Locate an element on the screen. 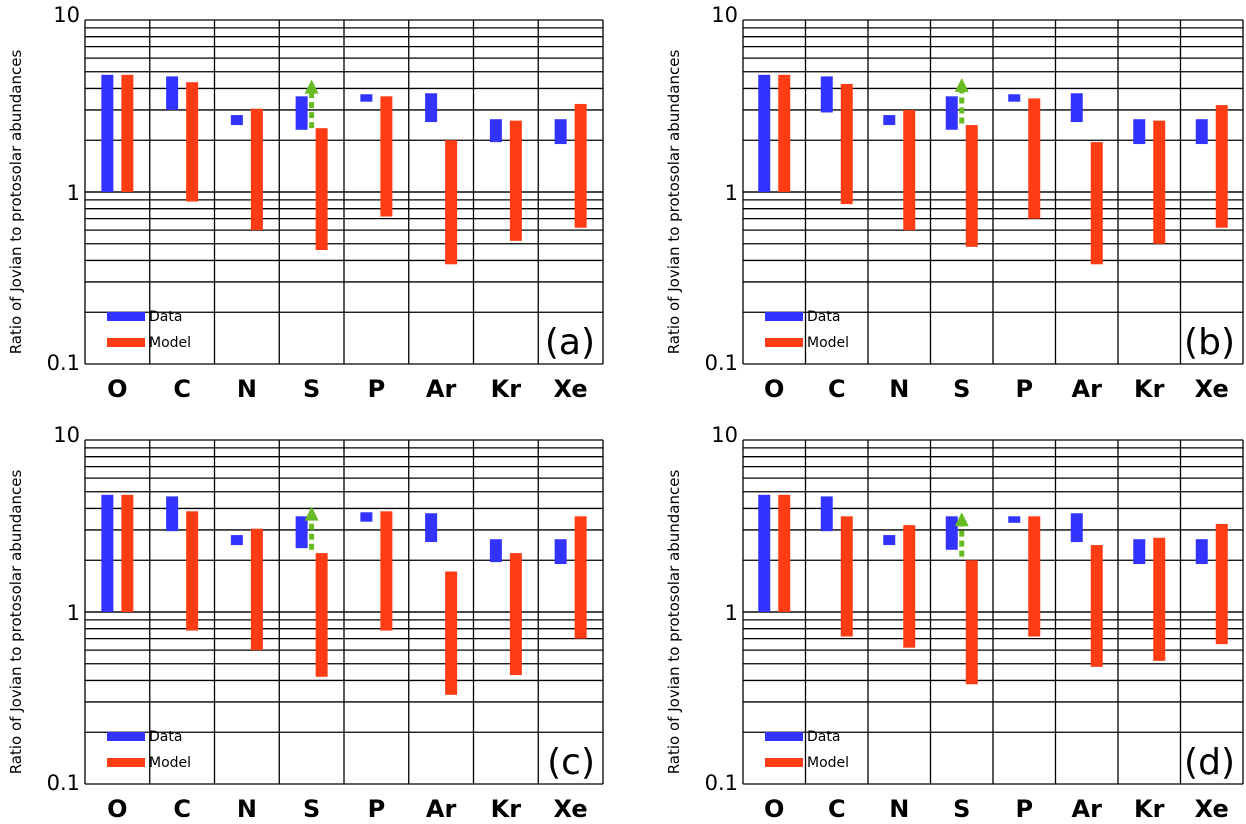  category-label: O is located at coordinates (117, 809).